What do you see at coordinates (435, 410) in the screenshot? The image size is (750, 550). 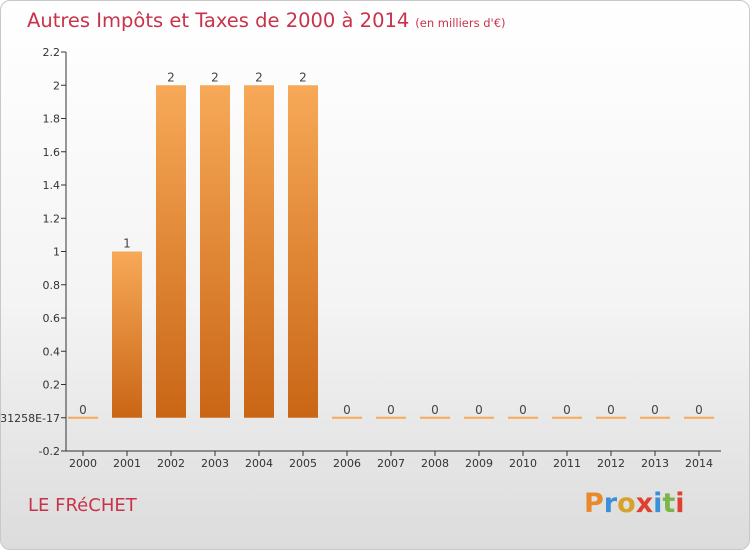 I see `value-label-2008: 0` at bounding box center [435, 410].